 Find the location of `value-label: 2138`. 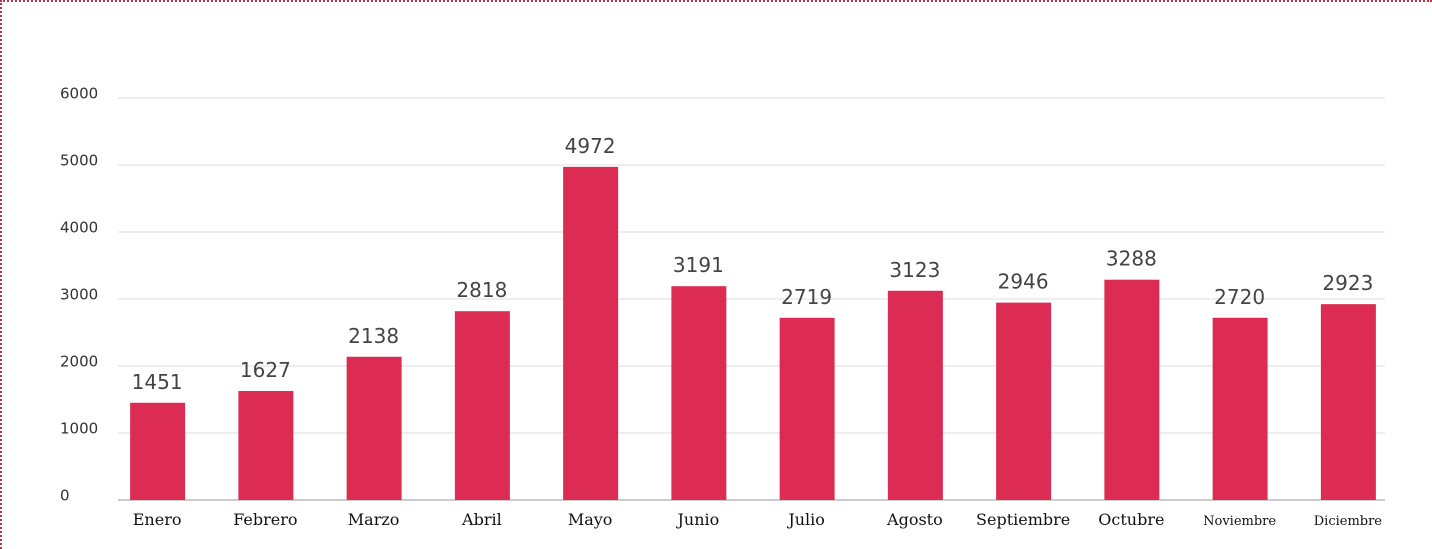

value-label: 2138 is located at coordinates (373, 336).